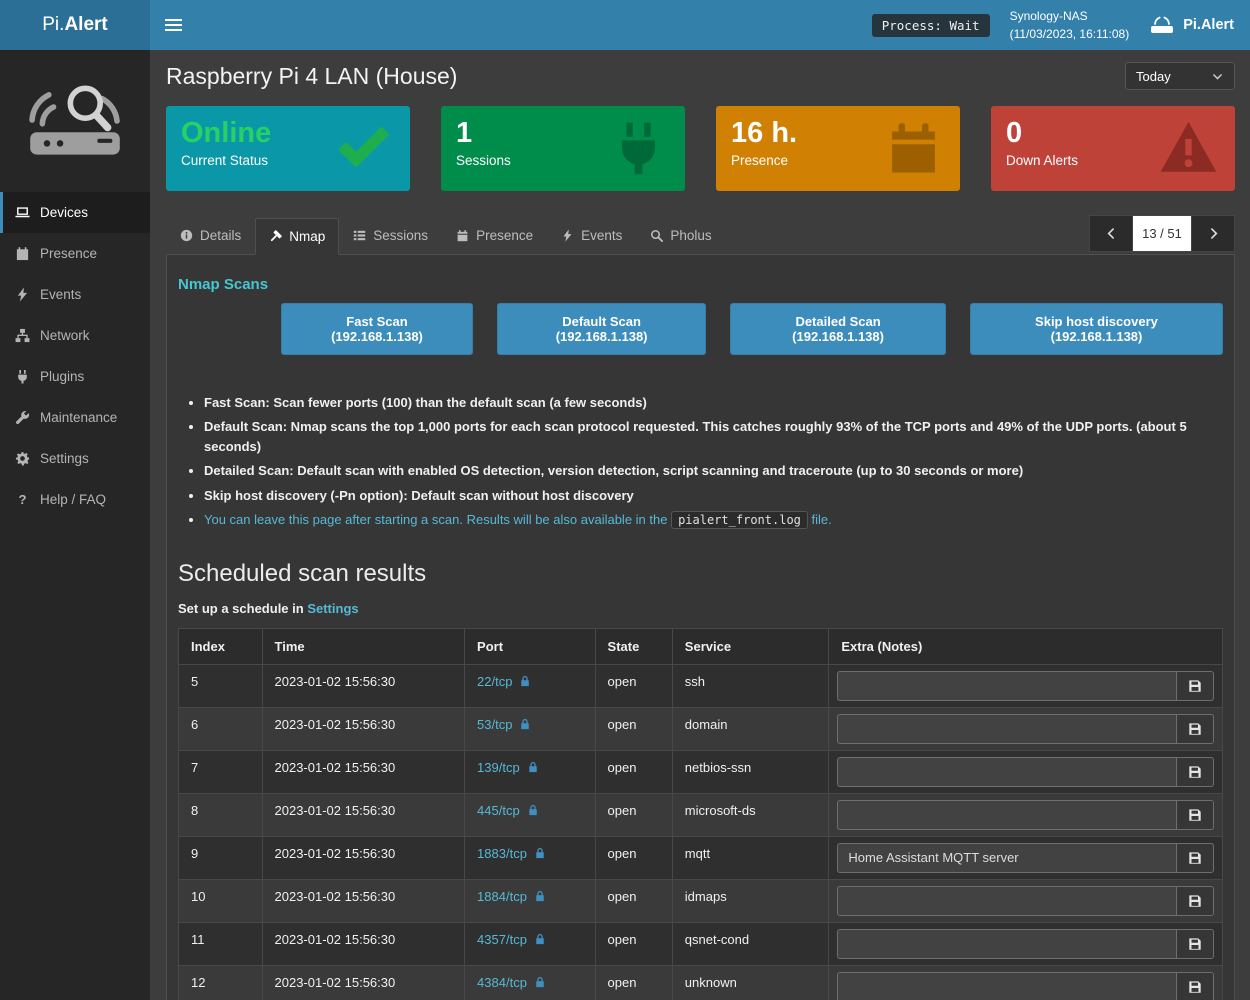  What do you see at coordinates (220, 814) in the screenshot?
I see `cell-index: 8` at bounding box center [220, 814].